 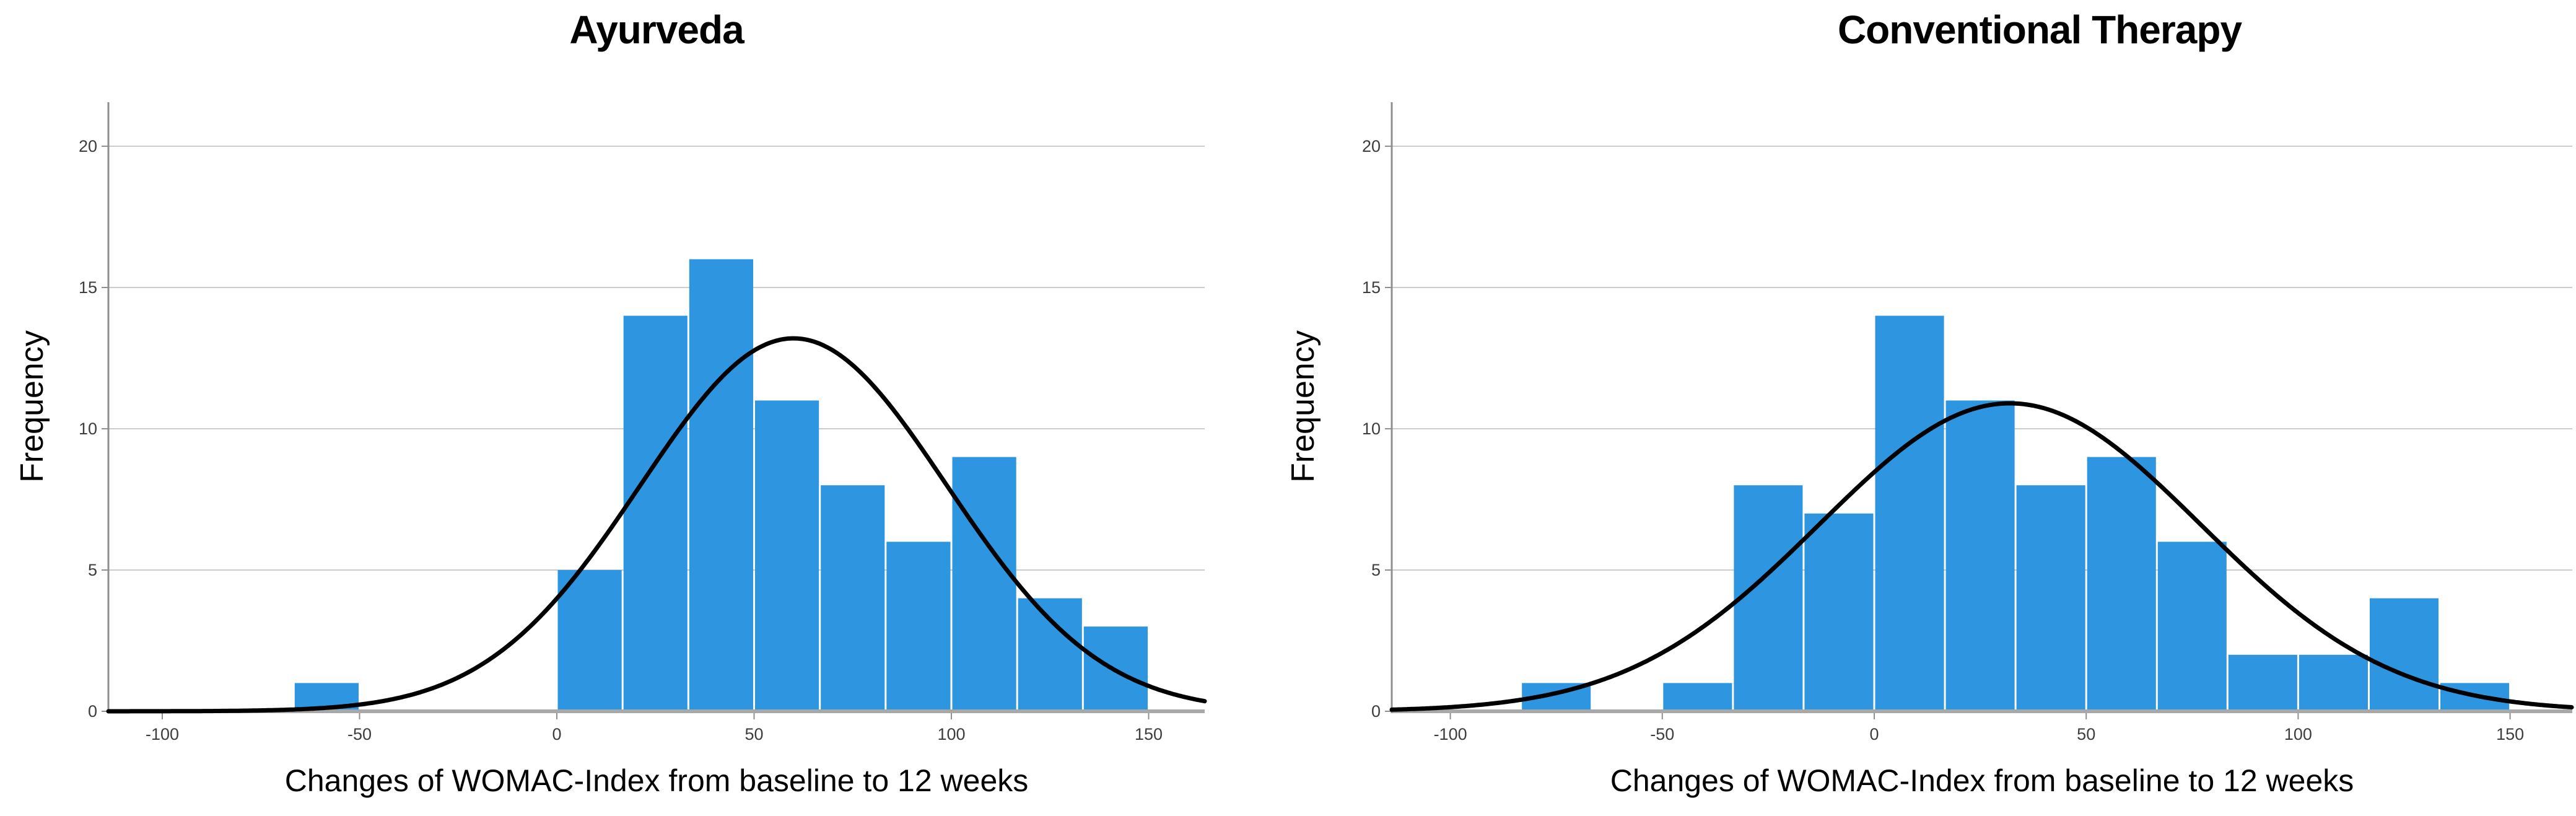 I want to click on chart-title-ayurveda: Ayurveda, so click(x=656, y=30).